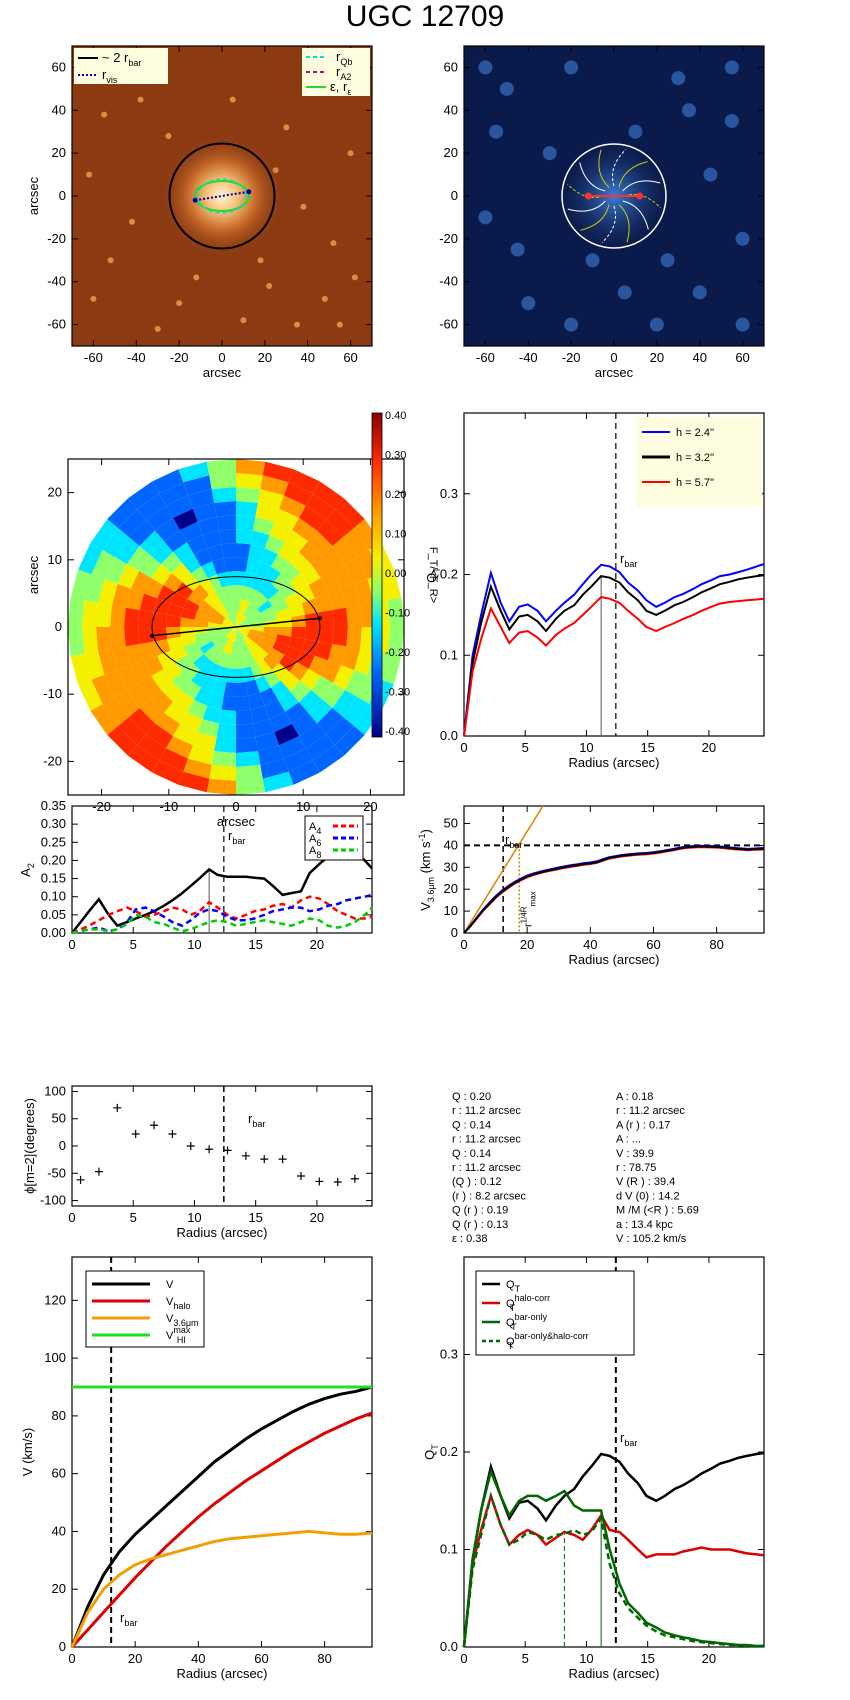  Describe the element at coordinates (463, 747) in the screenshot. I see `x-tick-label: 0` at that location.